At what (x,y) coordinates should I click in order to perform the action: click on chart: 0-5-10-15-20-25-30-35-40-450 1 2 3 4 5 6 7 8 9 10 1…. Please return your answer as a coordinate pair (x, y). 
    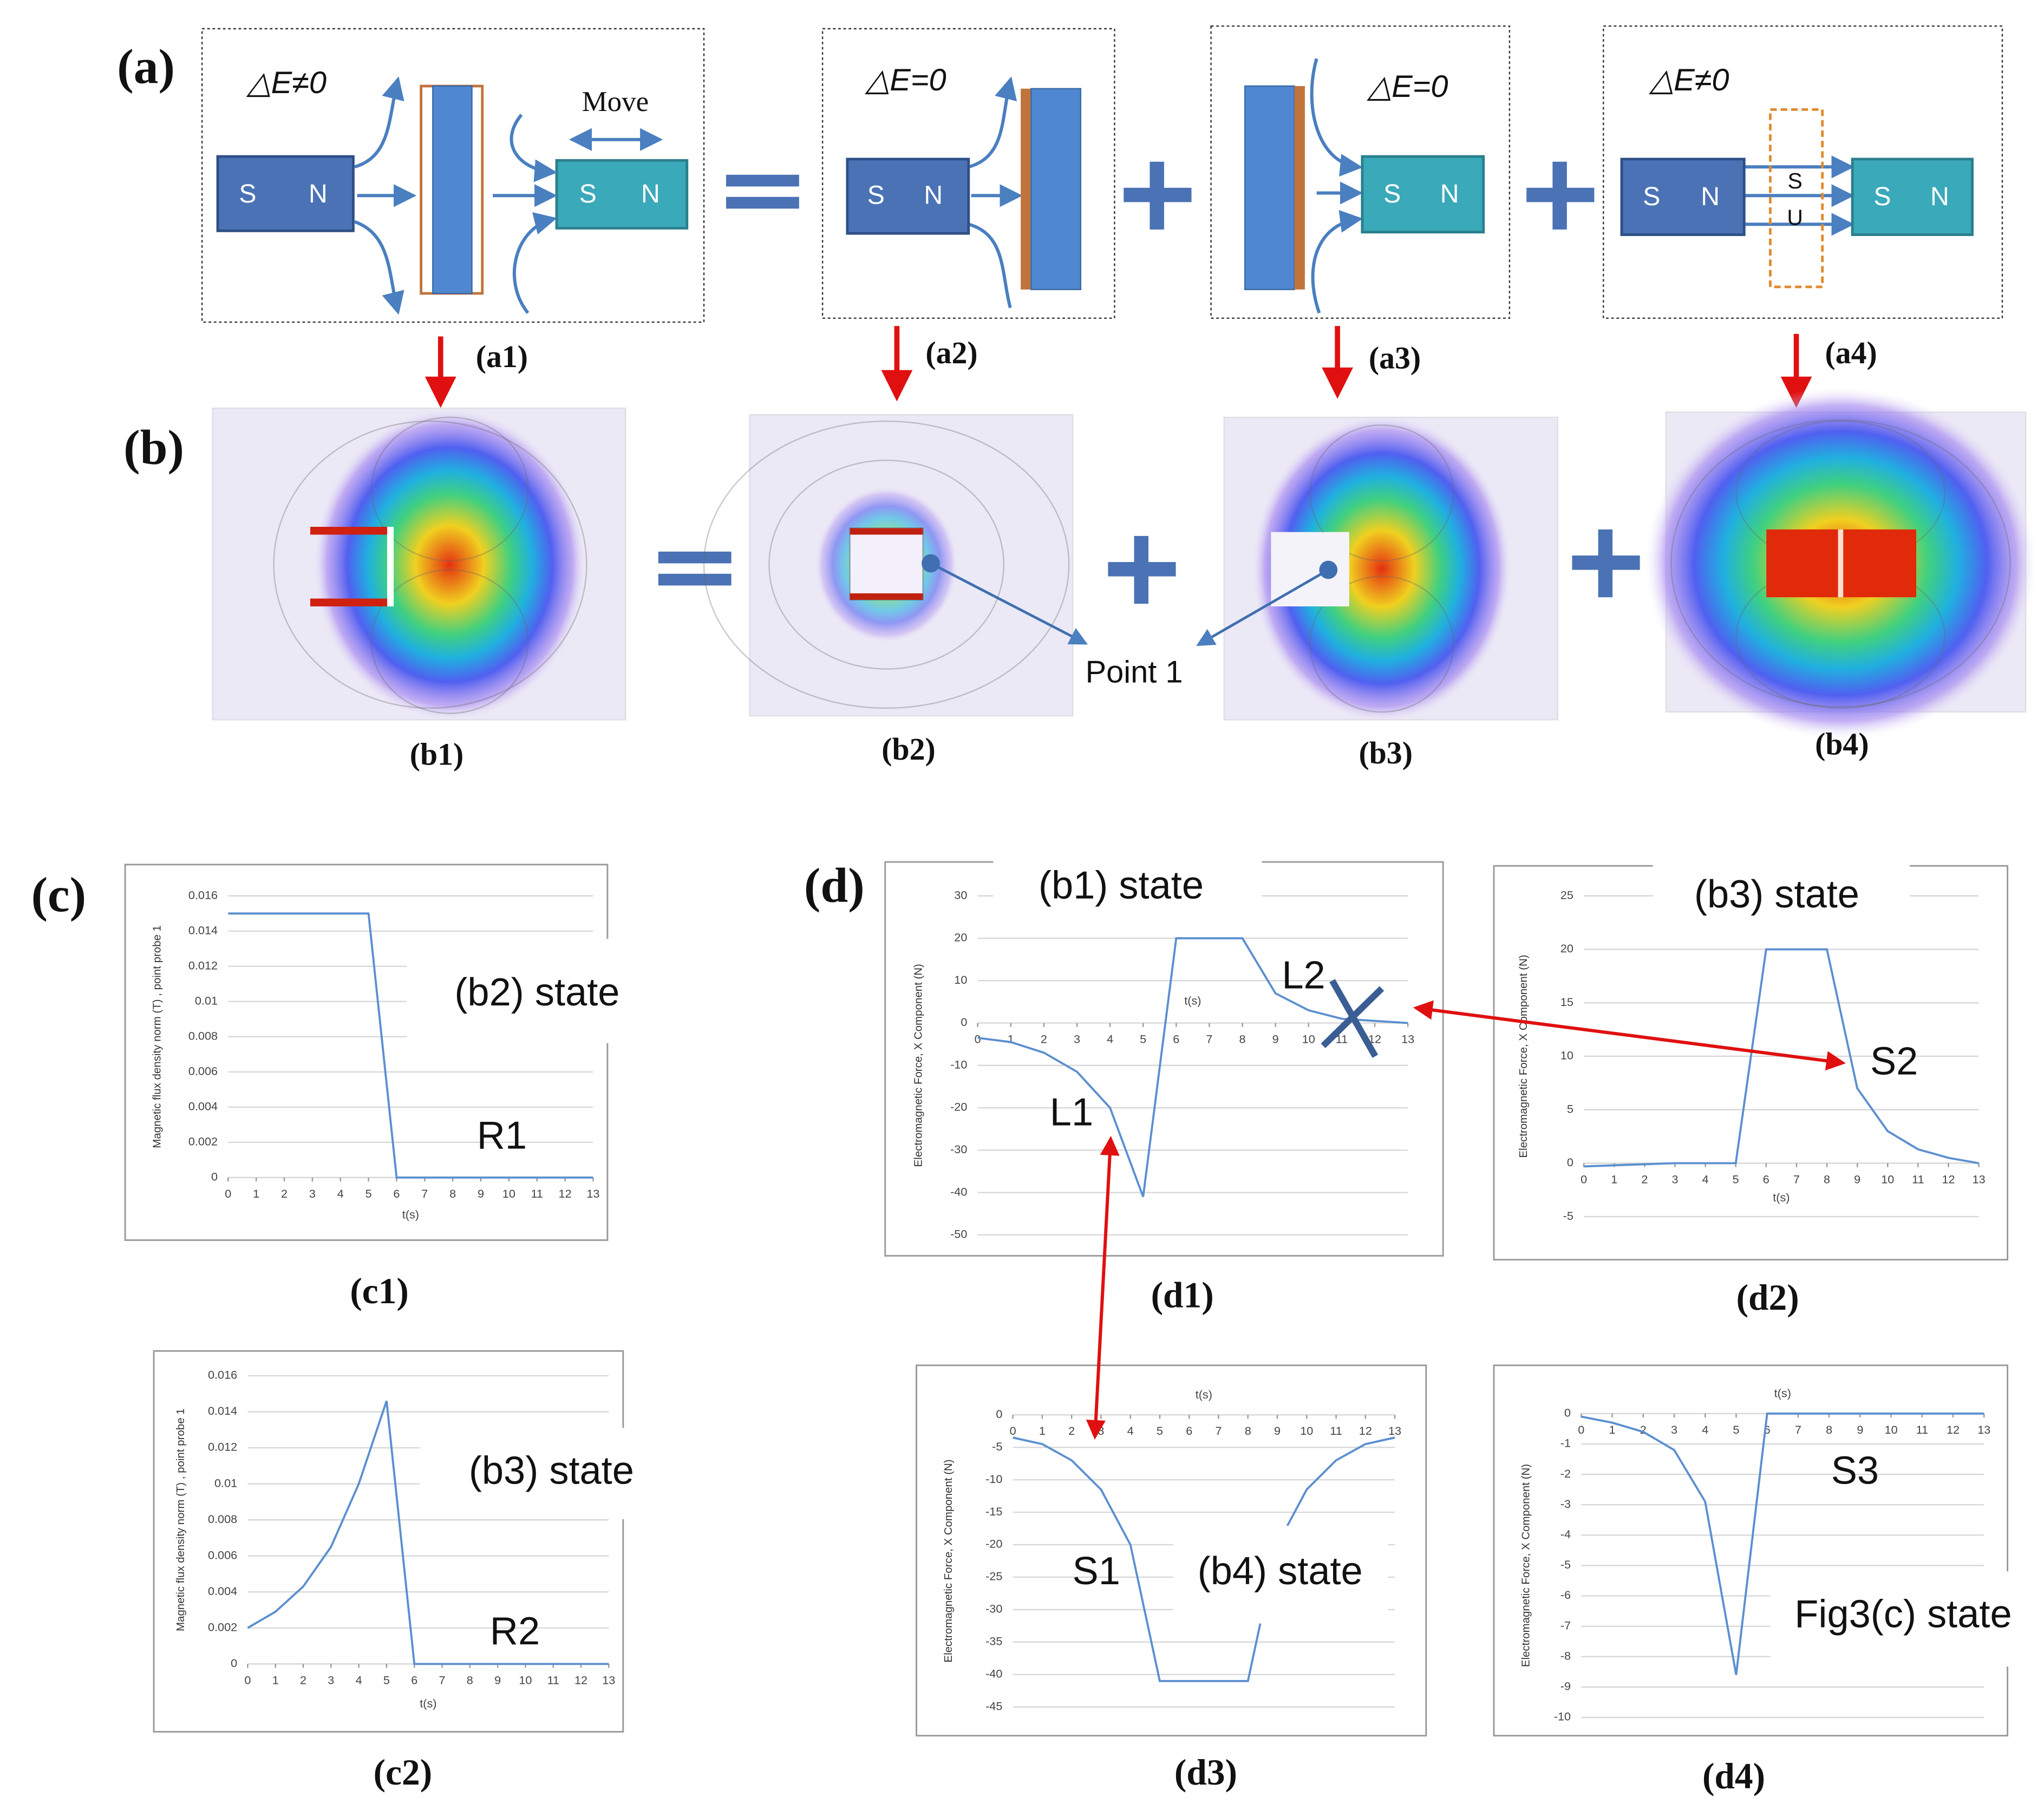
    Looking at the image, I should click on (1171, 1578).